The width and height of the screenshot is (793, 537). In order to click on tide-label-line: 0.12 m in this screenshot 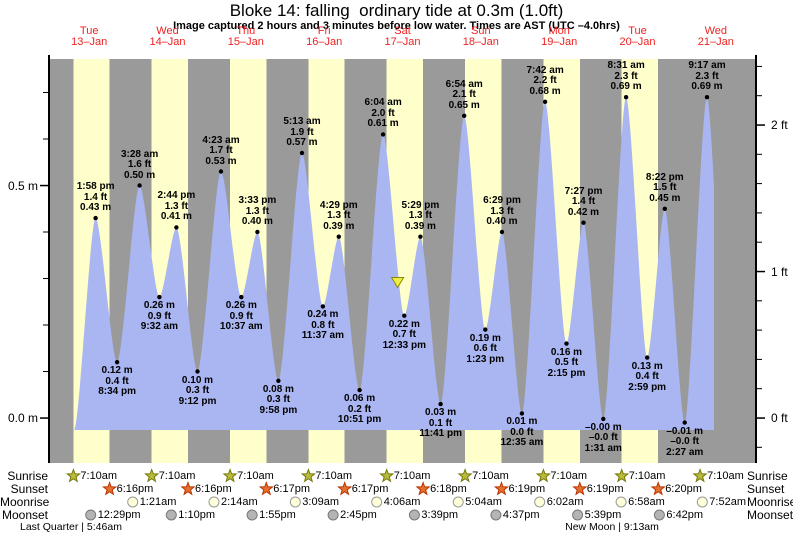, I will do `click(117, 371)`.